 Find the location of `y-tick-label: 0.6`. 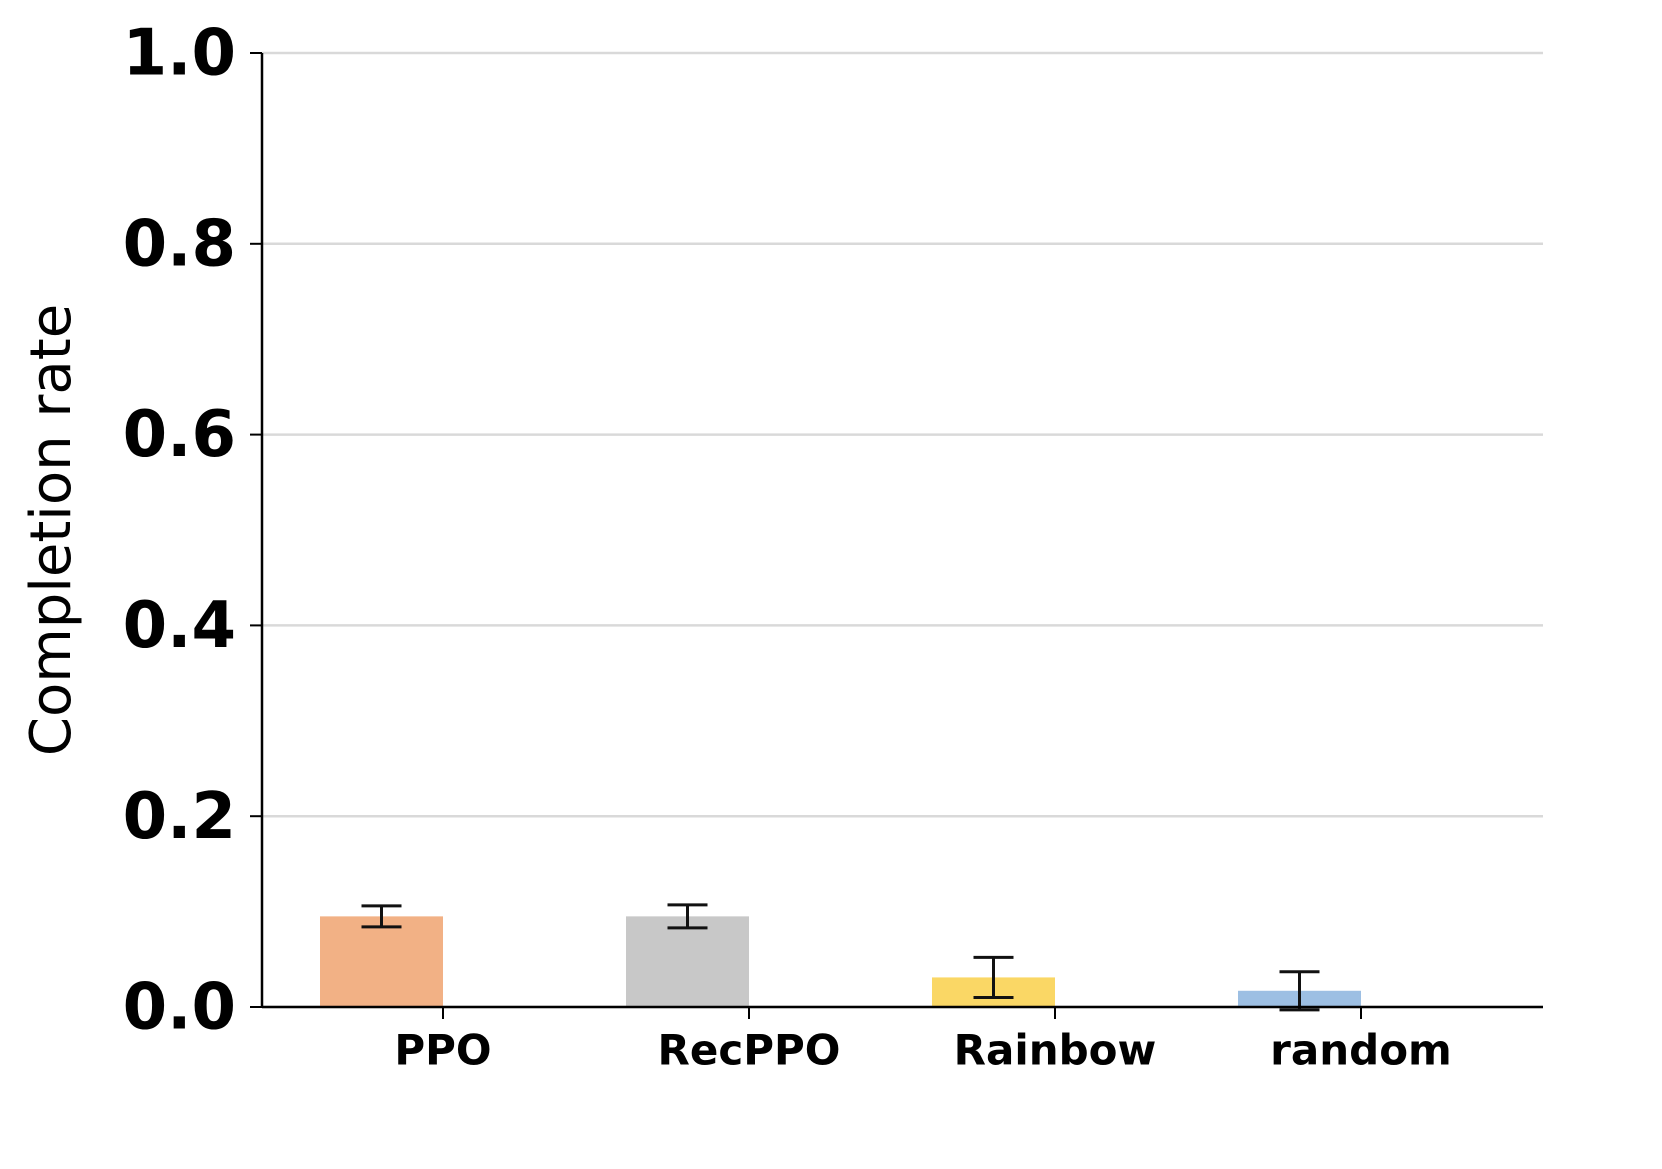

y-tick-label: 0.6 is located at coordinates (179, 435).